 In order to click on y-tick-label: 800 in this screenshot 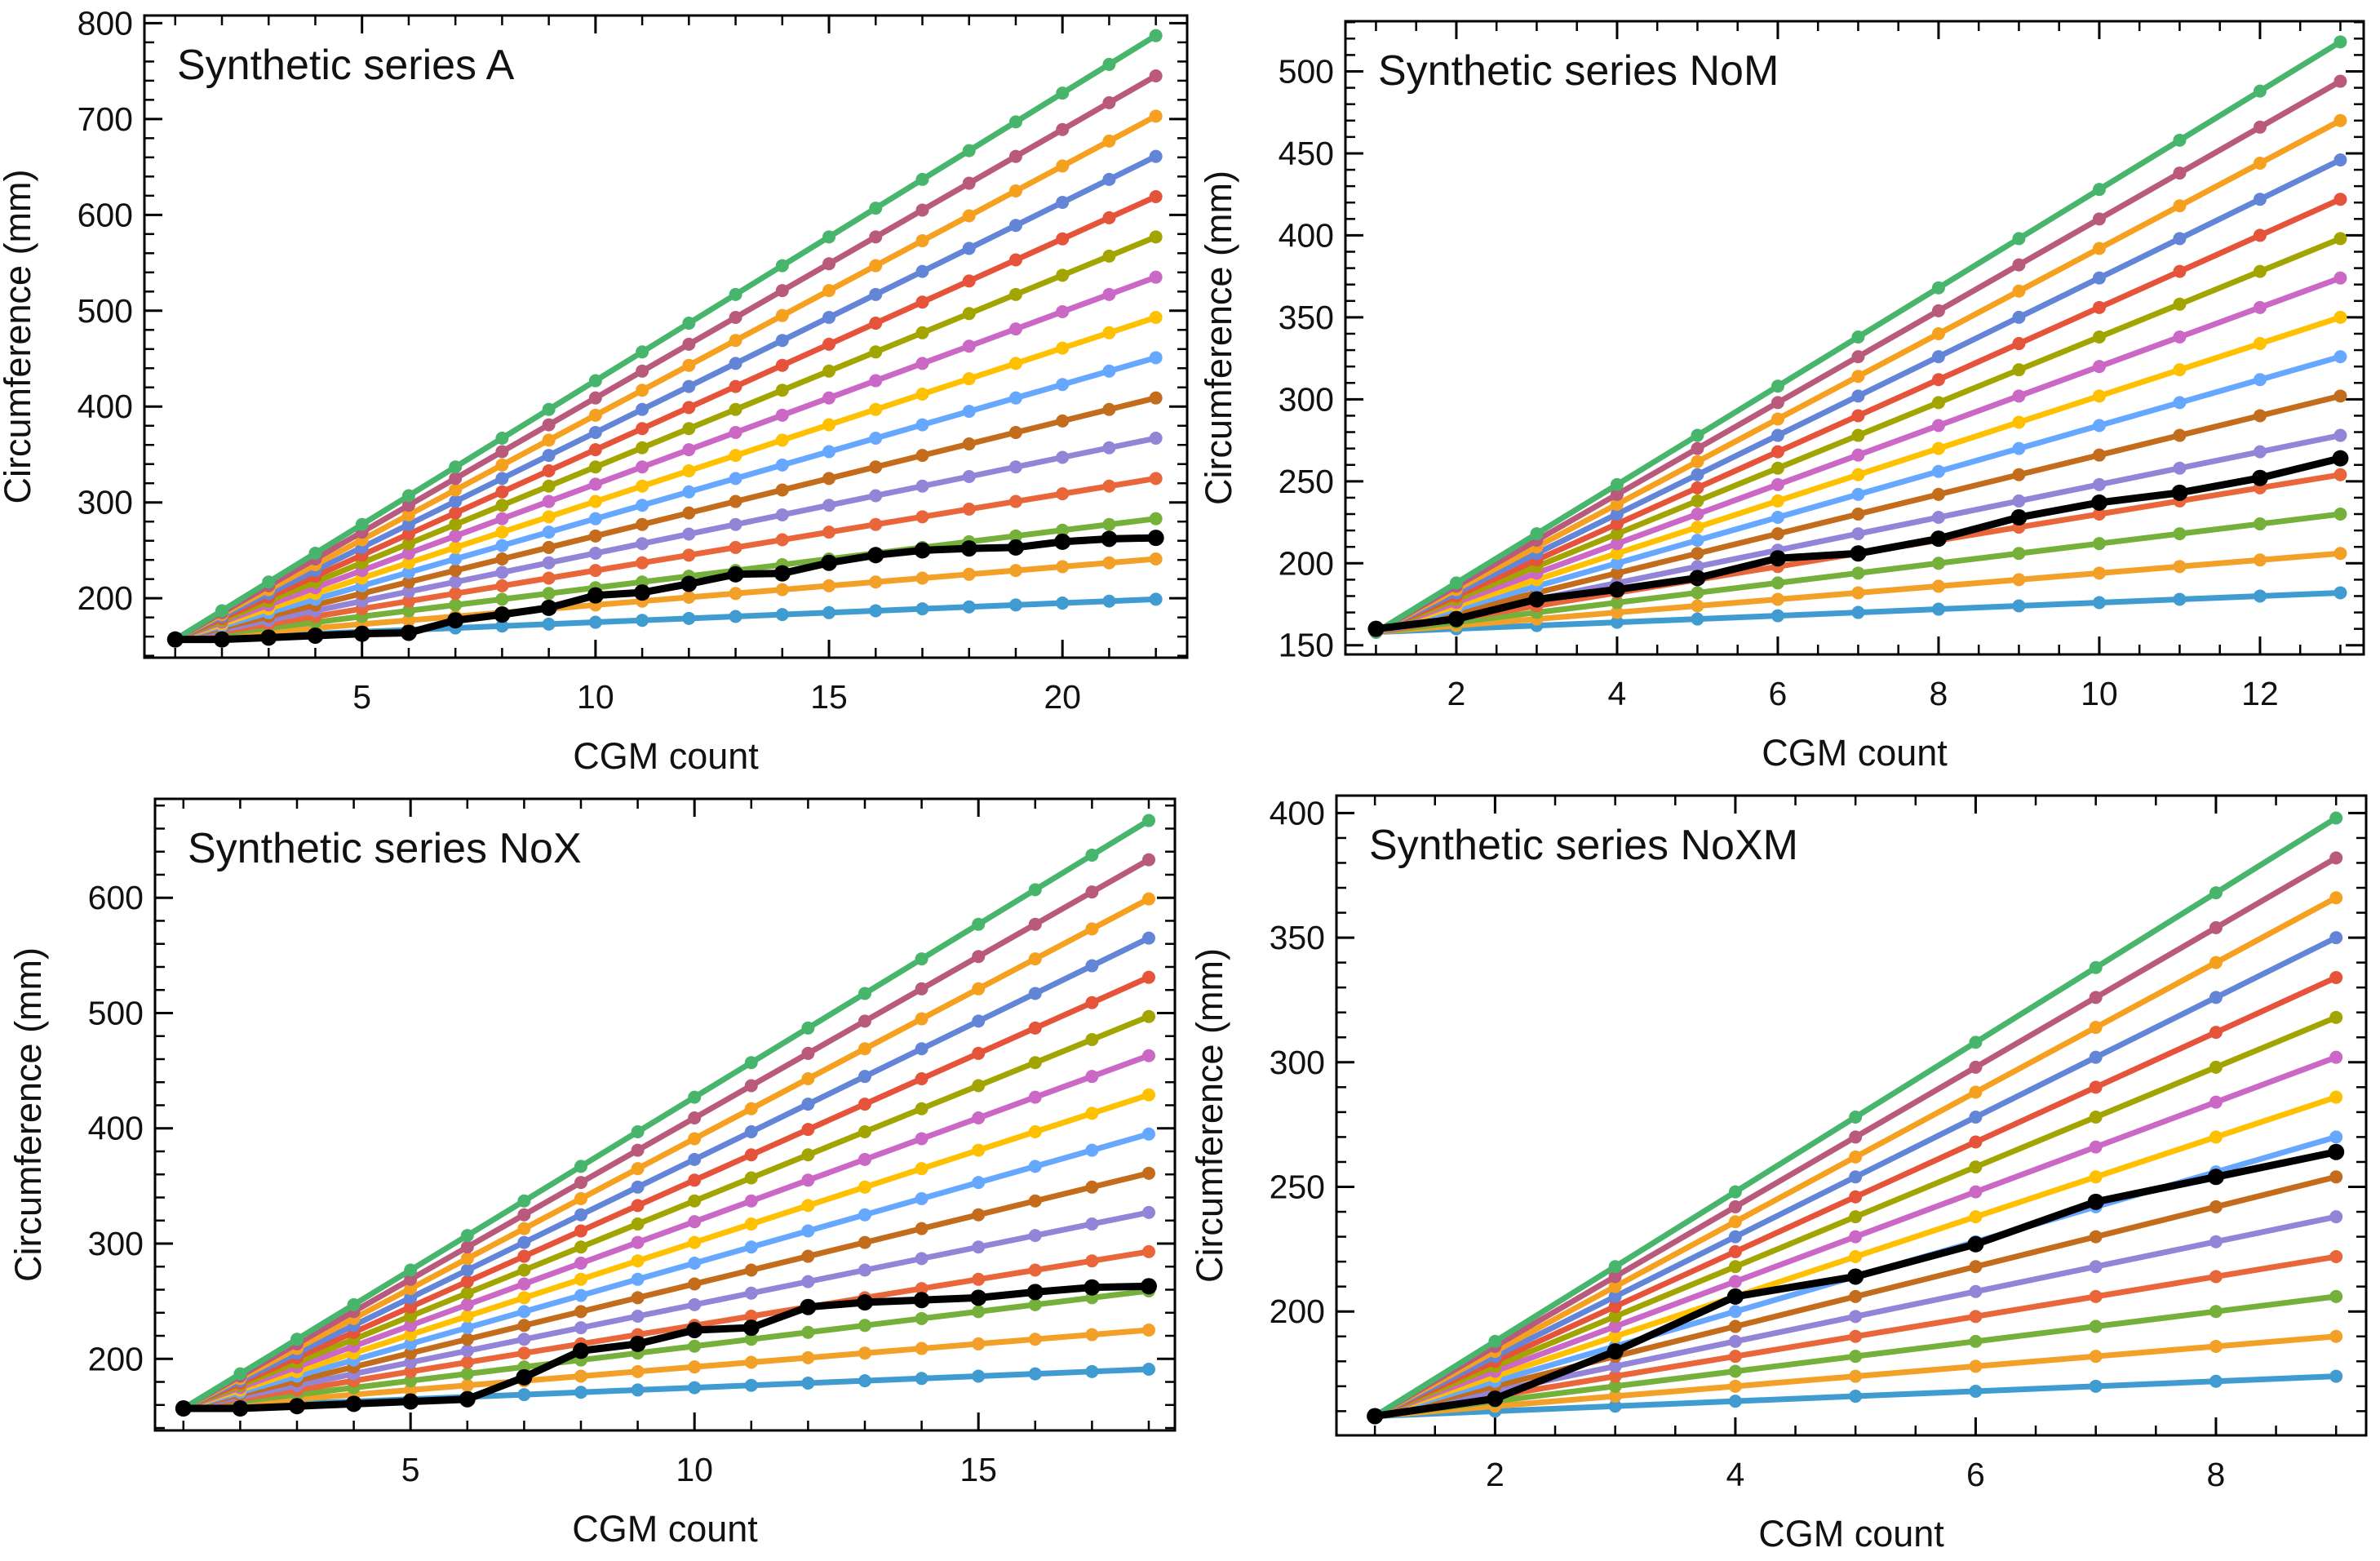, I will do `click(105, 23)`.